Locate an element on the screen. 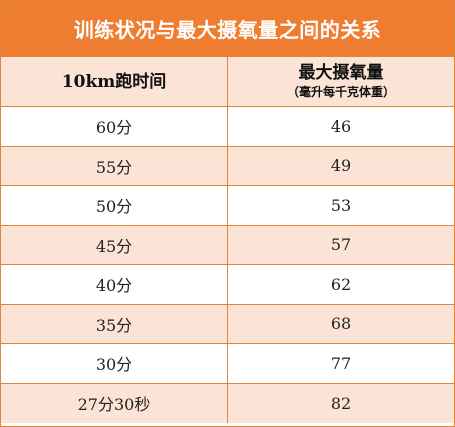  header-vo2-label: 最大摄氧量 is located at coordinates (341, 73).